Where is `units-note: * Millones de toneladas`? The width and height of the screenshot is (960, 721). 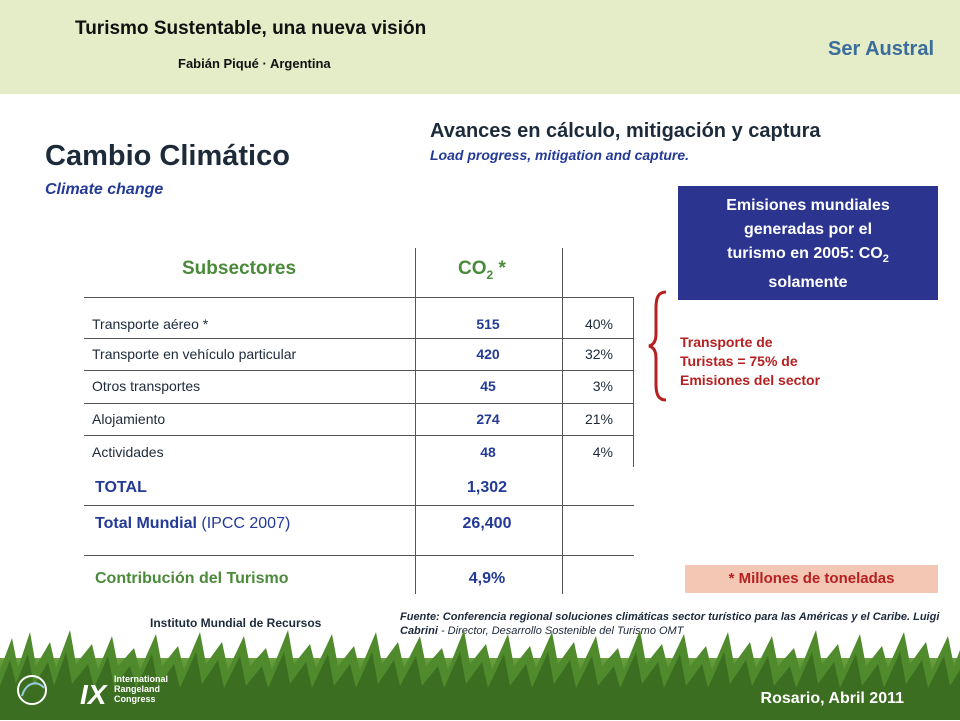 units-note: * Millones de toneladas is located at coordinates (811, 579).